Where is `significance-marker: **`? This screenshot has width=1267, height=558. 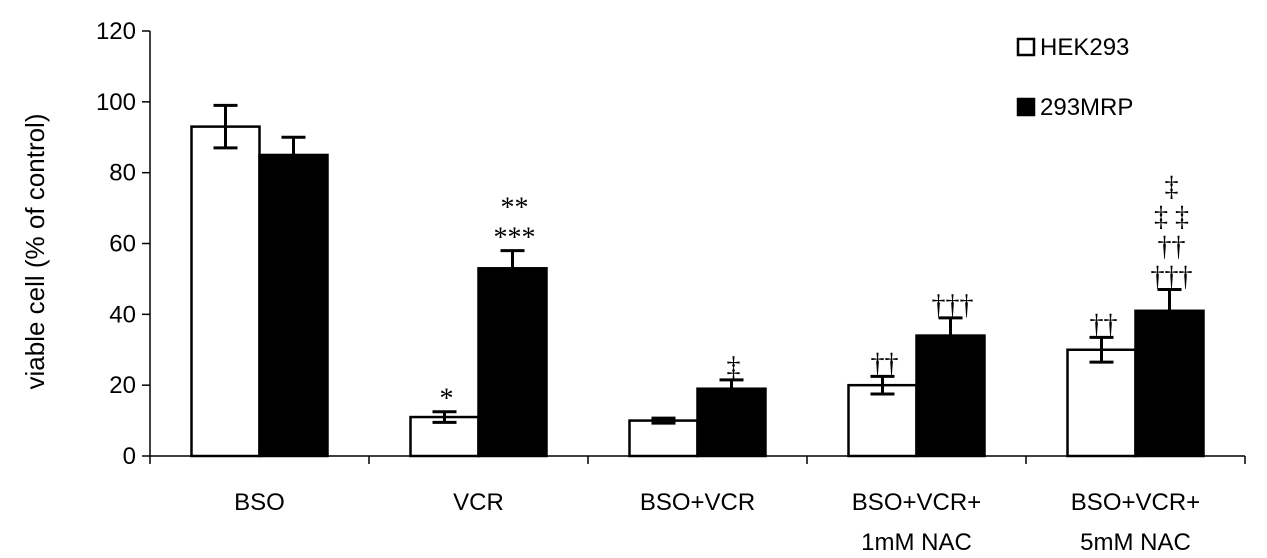
significance-marker: ** is located at coordinates (515, 208).